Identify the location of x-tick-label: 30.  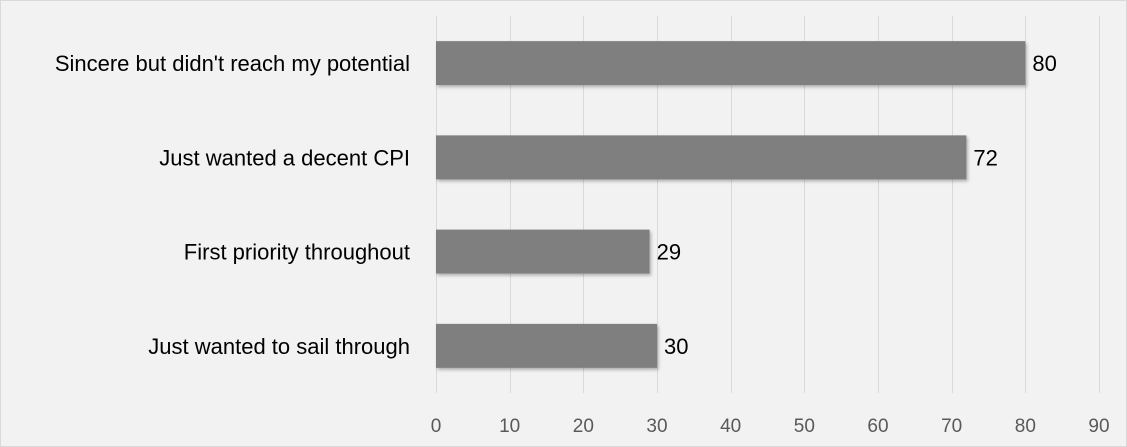
(656, 426).